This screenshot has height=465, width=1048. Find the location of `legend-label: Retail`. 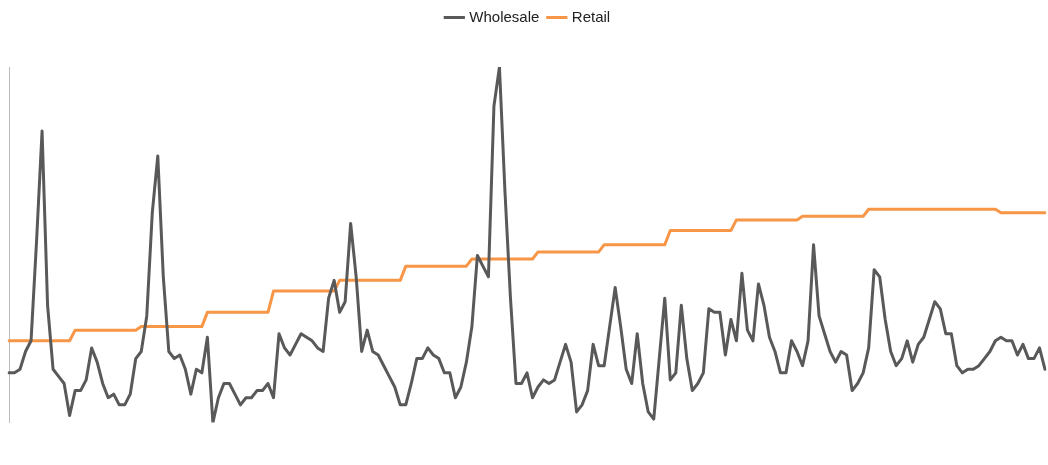

legend-label: Retail is located at coordinates (591, 16).